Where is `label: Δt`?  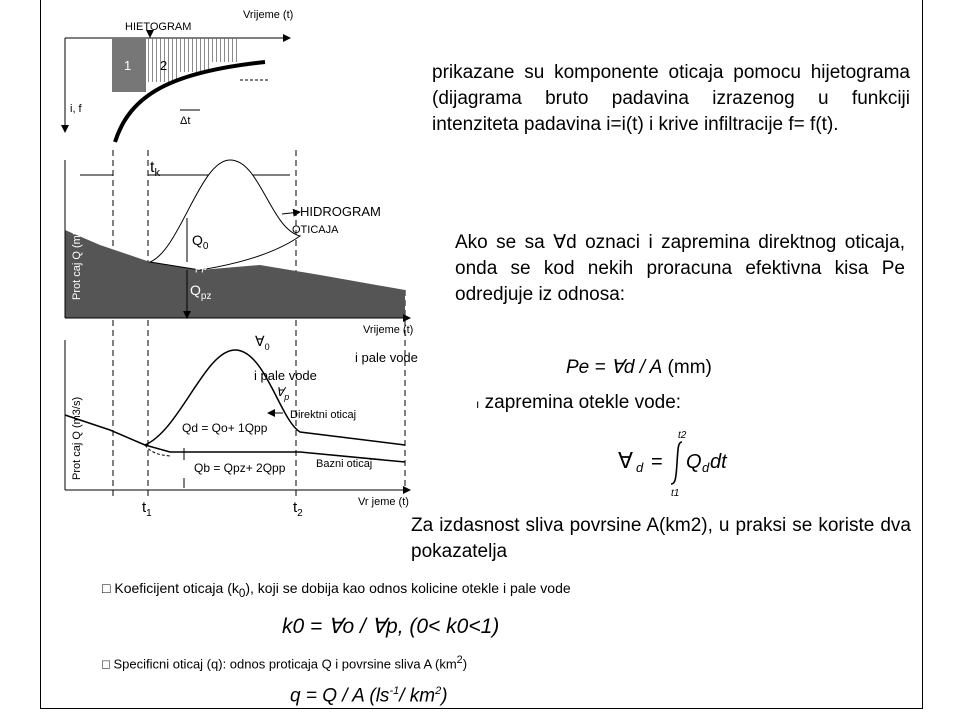 label: Δt is located at coordinates (185, 121).